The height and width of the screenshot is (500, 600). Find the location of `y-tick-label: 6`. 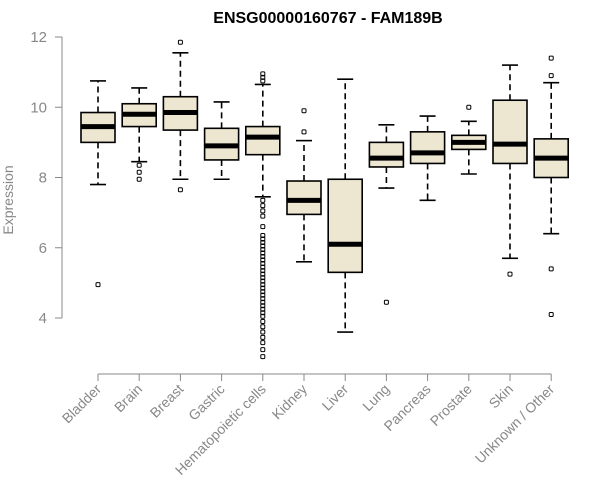

y-tick-label: 6 is located at coordinates (43, 248).